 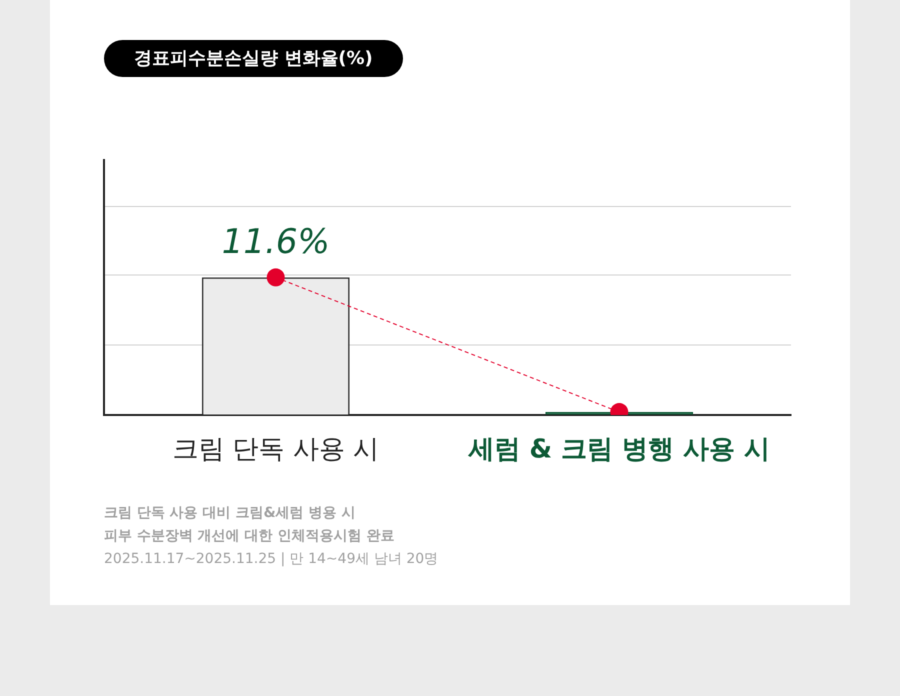 What do you see at coordinates (271, 559) in the screenshot?
I see `text: 2025.11.17~2025.11.25 | 만 14~49세 남녀 20명` at bounding box center [271, 559].